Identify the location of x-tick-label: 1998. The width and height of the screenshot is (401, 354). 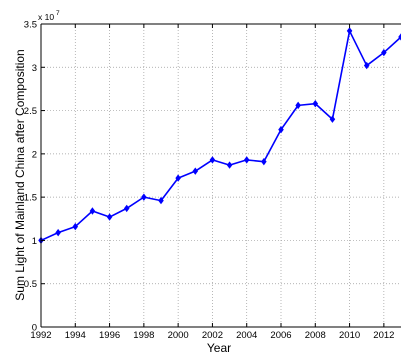
(143, 335).